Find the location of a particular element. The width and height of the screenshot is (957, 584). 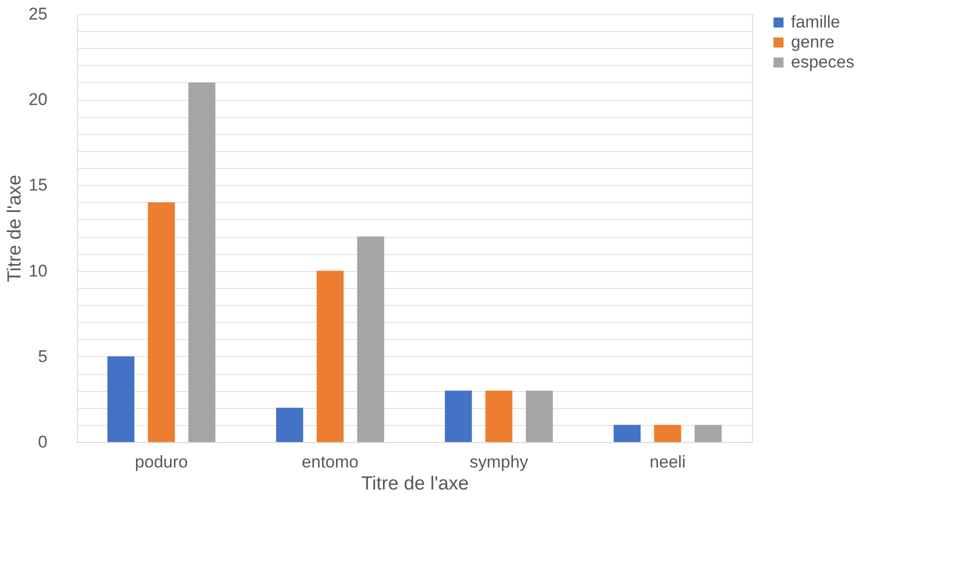

x-tick-label: poduro is located at coordinates (161, 462).